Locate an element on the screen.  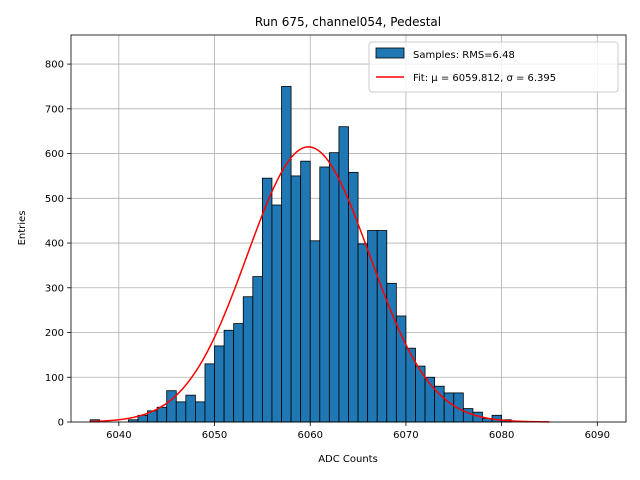
y-tick-label: 700 is located at coordinates (54, 109).